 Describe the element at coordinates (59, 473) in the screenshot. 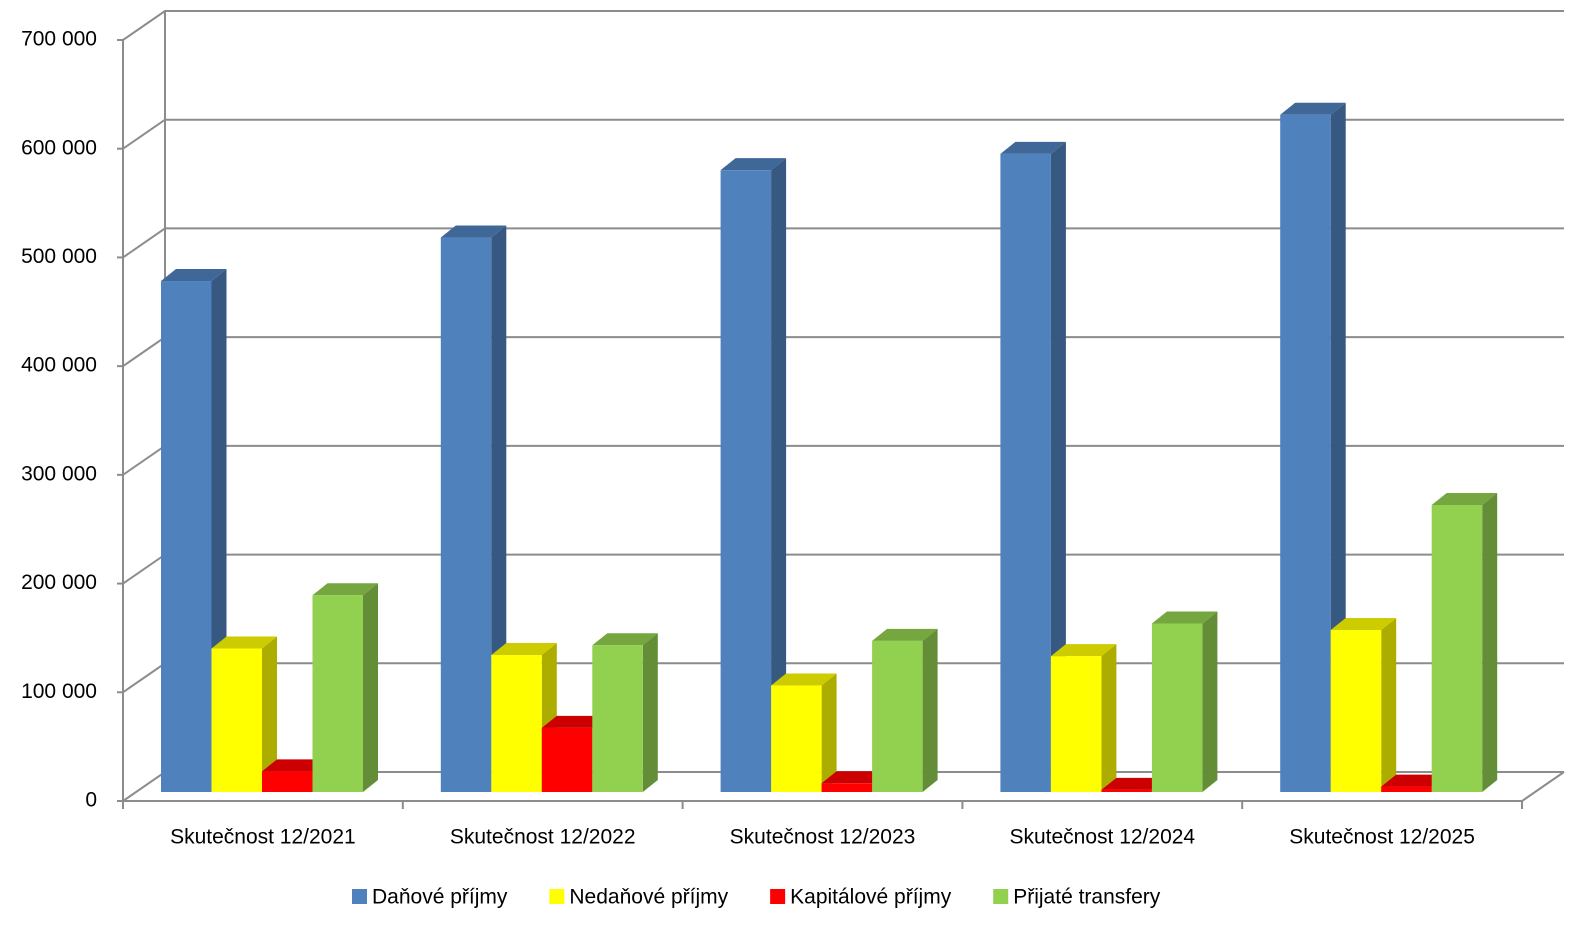

I see `y-tick-label: 300 000` at that location.